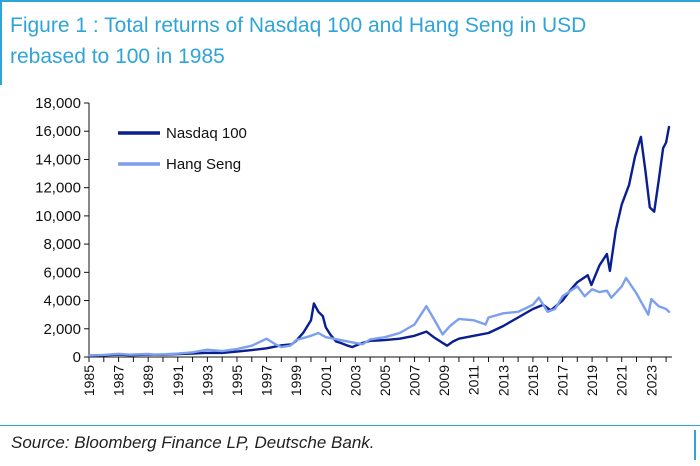 The image size is (700, 466). What do you see at coordinates (58, 103) in the screenshot?
I see `y-tick-label: 18,000` at bounding box center [58, 103].